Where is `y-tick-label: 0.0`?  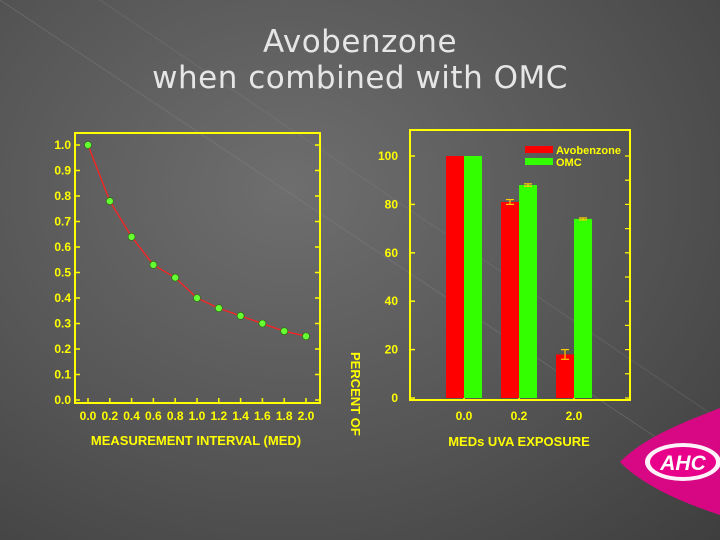 y-tick-label: 0.0 is located at coordinates (62, 400).